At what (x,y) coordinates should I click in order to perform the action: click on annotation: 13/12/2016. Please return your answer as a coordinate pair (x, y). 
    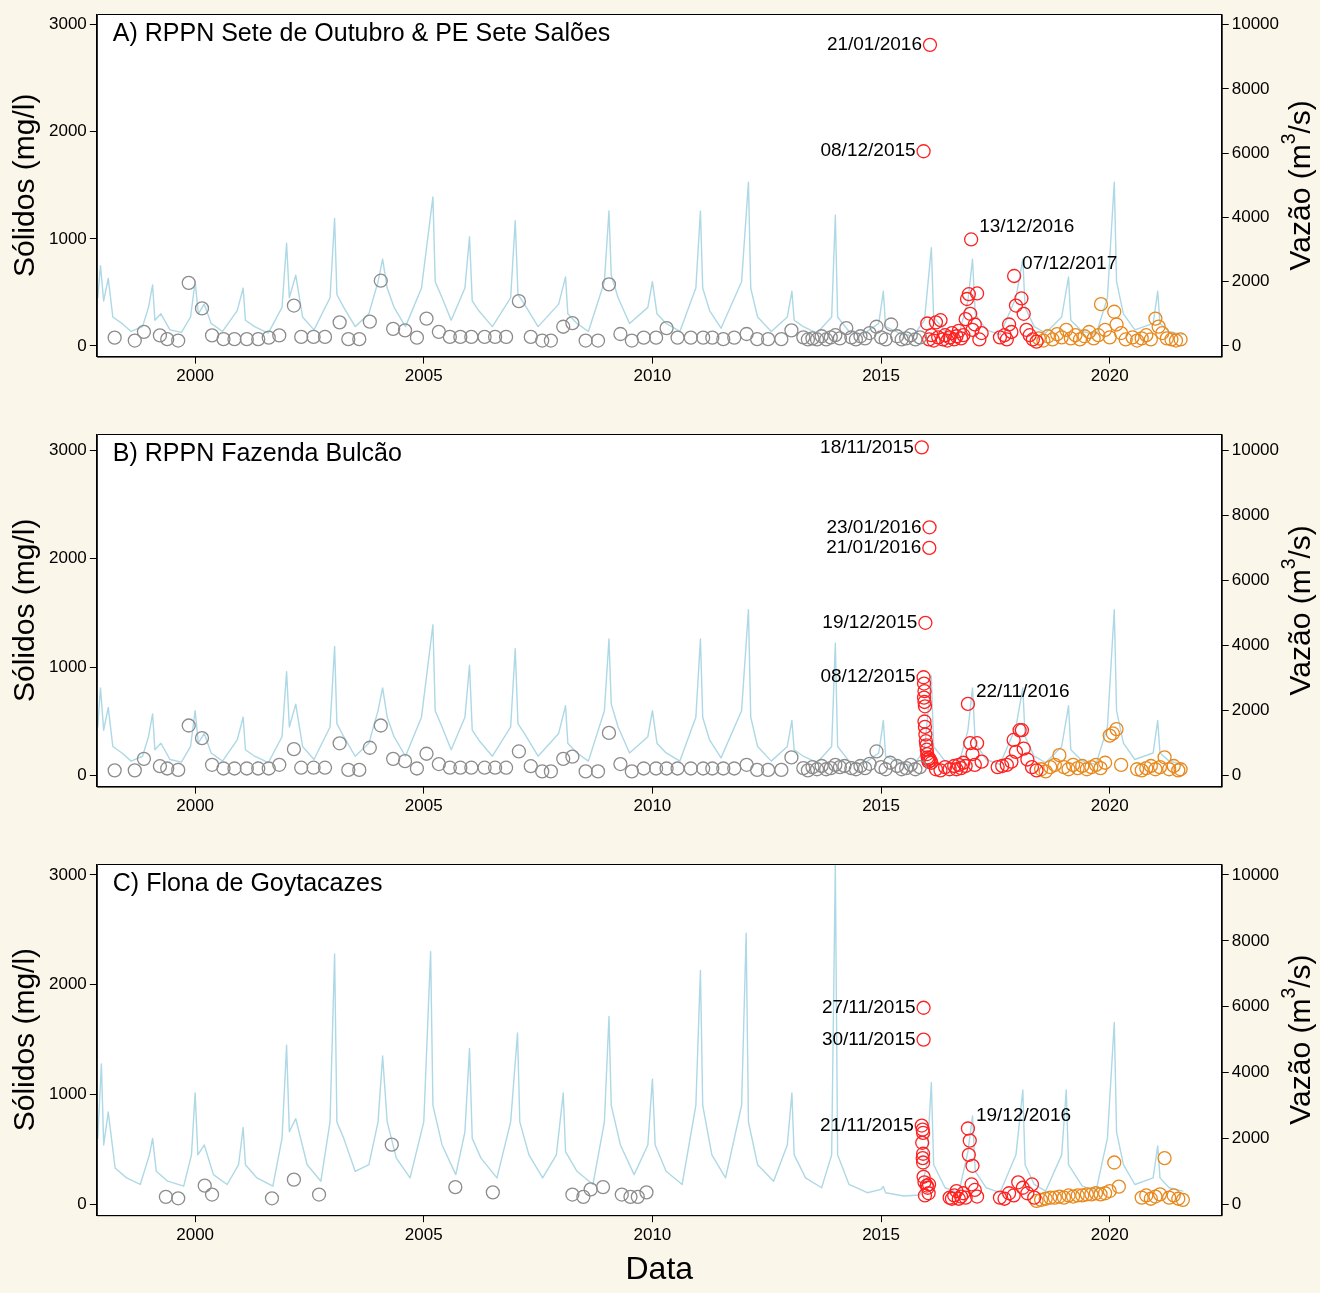
    Looking at the image, I should click on (1027, 226).